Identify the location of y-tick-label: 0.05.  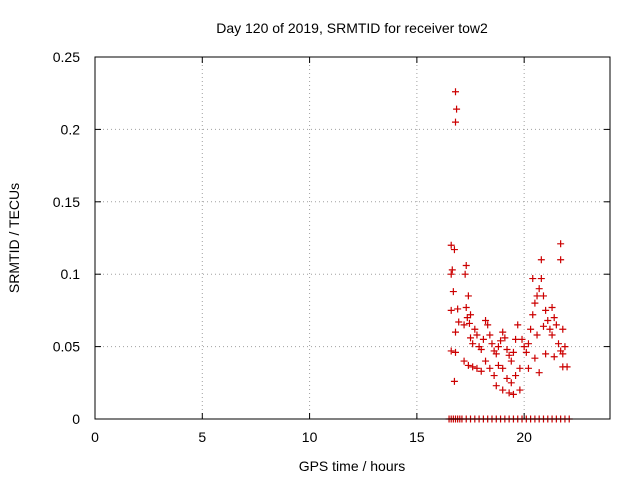
(66, 347).